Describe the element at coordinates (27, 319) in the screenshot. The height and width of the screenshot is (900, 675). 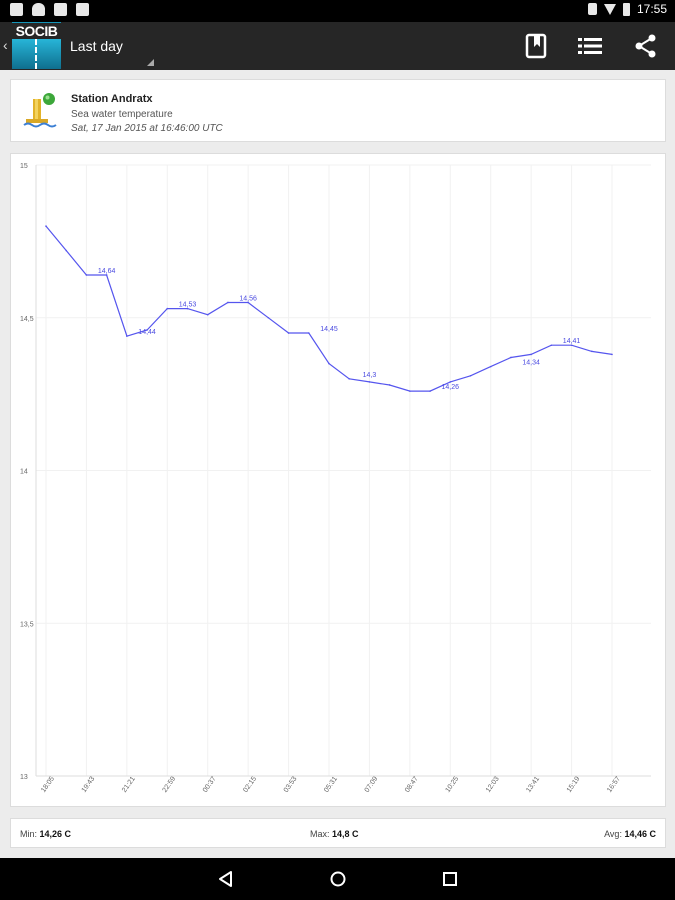
I see `y-tick-label: 14,5` at that location.